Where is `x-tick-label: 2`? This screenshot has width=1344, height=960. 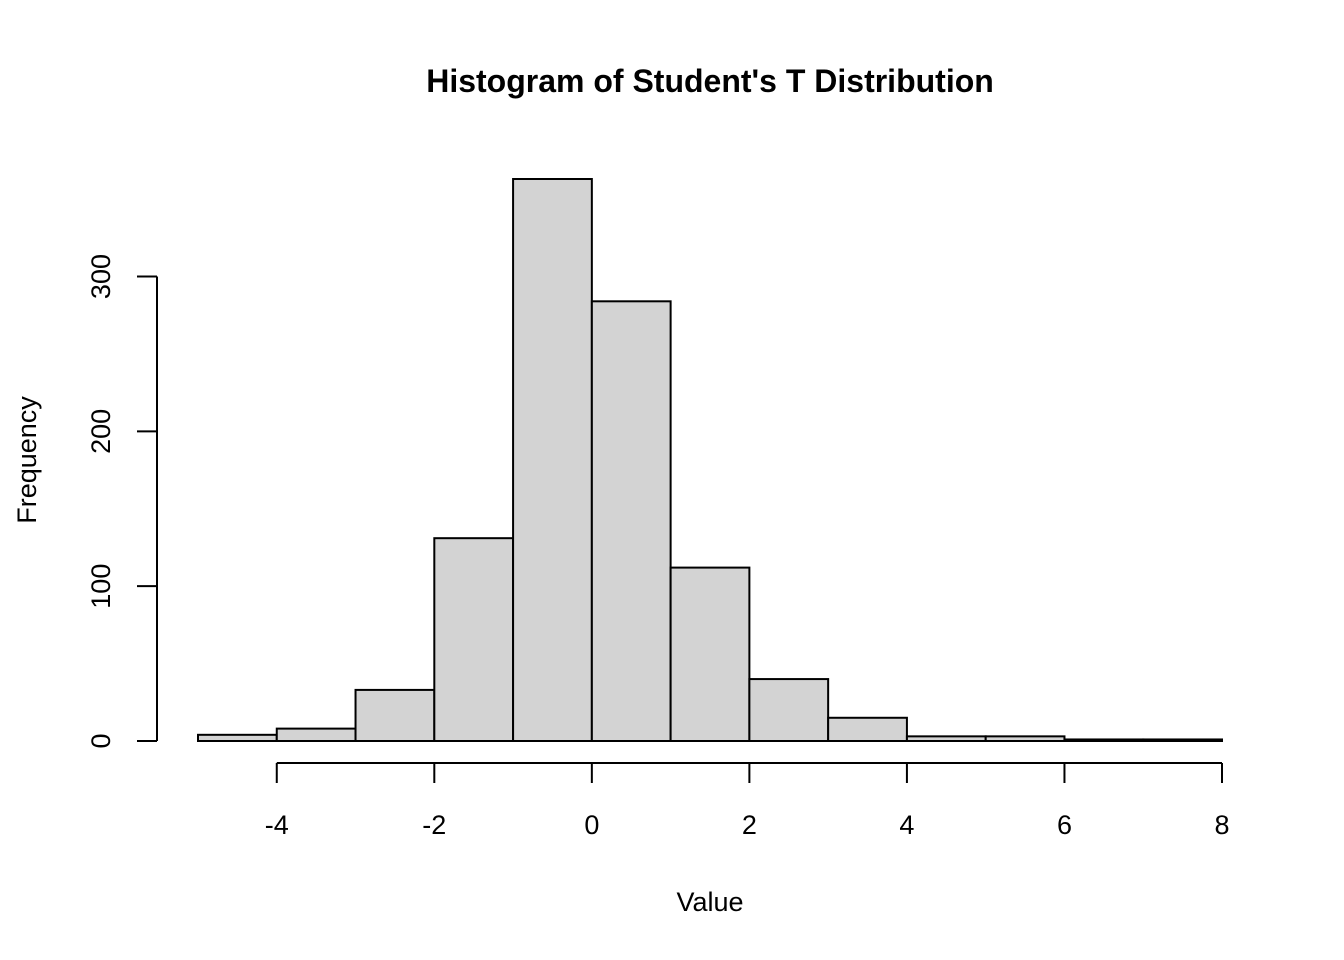 x-tick-label: 2 is located at coordinates (749, 825).